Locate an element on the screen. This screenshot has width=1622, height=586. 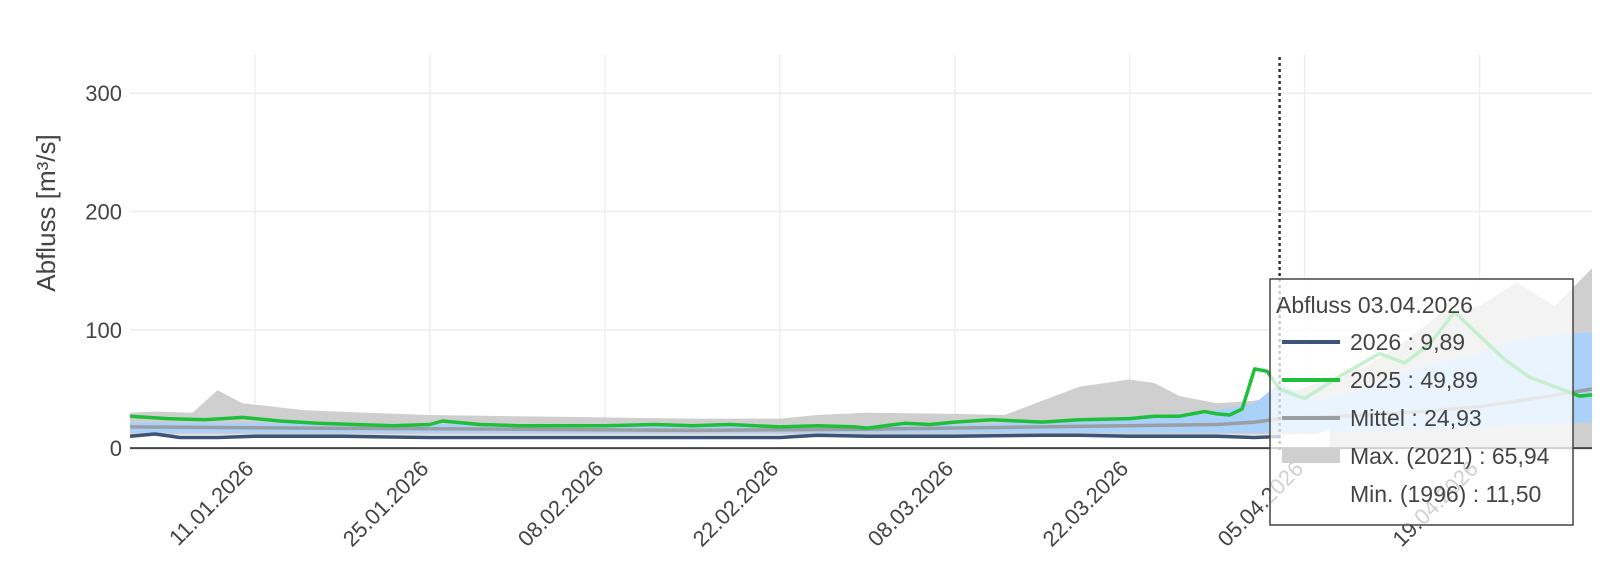
series-2026-line is located at coordinates (705, 436).